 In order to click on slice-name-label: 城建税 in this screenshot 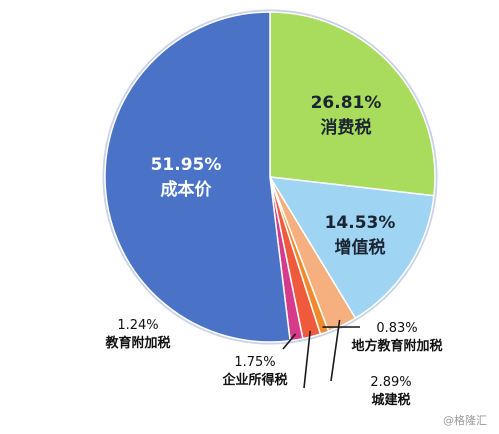, I will do `click(390, 400)`.